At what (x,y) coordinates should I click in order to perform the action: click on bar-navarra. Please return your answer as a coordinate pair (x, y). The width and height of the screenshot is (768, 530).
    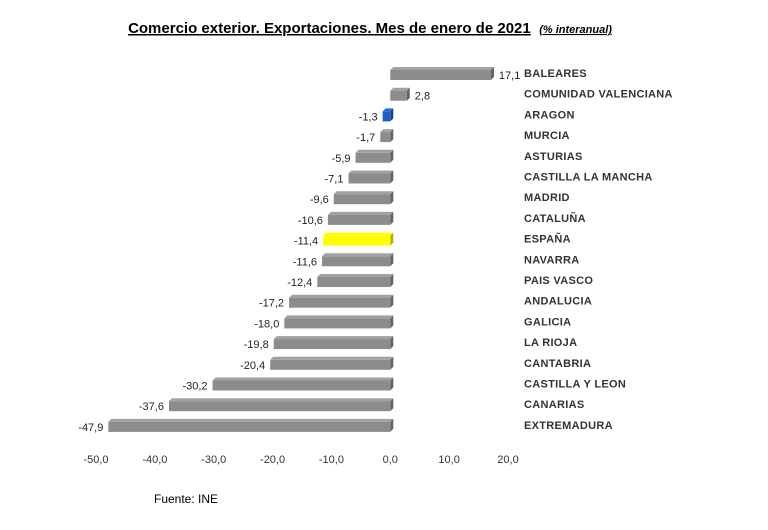
    Looking at the image, I should click on (358, 260).